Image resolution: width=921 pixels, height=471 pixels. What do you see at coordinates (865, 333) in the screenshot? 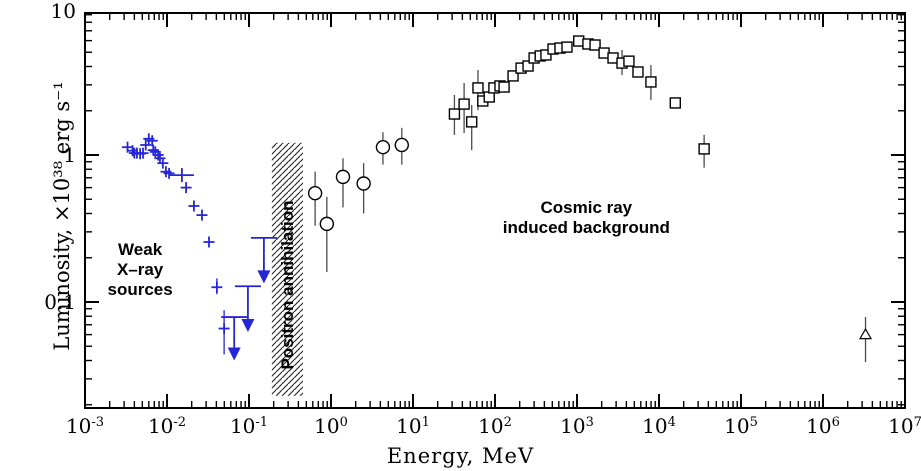
I see `data-point-triangle` at bounding box center [865, 333].